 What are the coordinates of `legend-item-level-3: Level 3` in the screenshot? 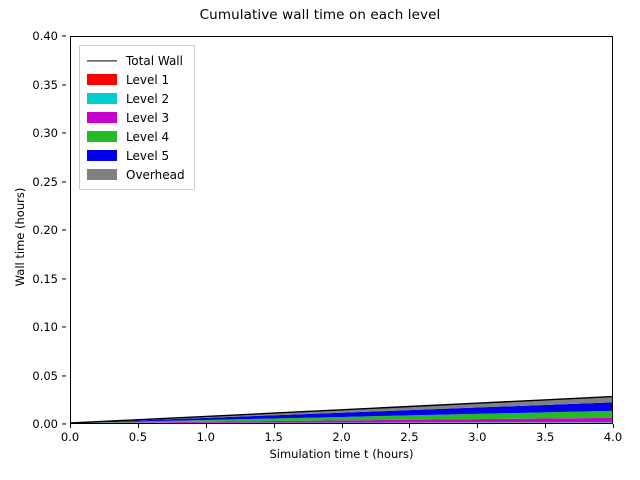 It's located at (136, 117).